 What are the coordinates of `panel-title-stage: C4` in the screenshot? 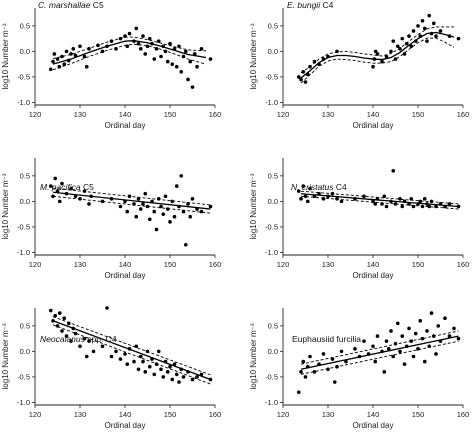 It's located at (327, 5).